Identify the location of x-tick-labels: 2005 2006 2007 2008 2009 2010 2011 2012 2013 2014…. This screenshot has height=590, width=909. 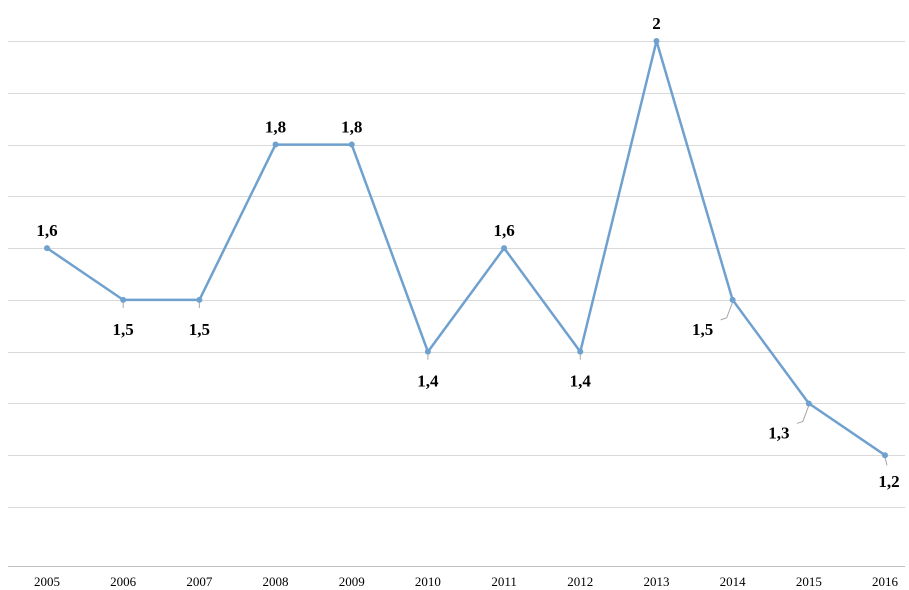
(466, 581).